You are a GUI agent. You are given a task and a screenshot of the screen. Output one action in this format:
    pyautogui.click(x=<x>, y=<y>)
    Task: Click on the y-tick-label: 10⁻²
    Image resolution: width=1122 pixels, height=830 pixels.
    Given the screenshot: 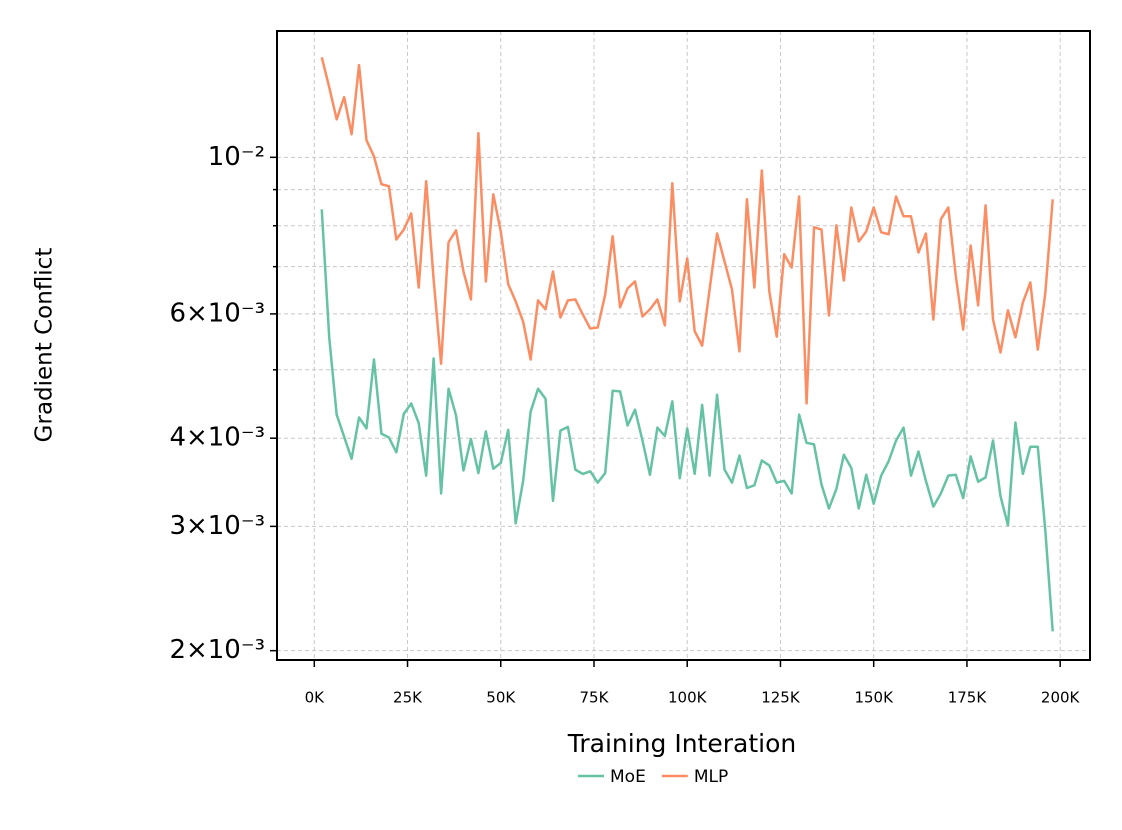 What is the action you would take?
    pyautogui.click(x=236, y=157)
    